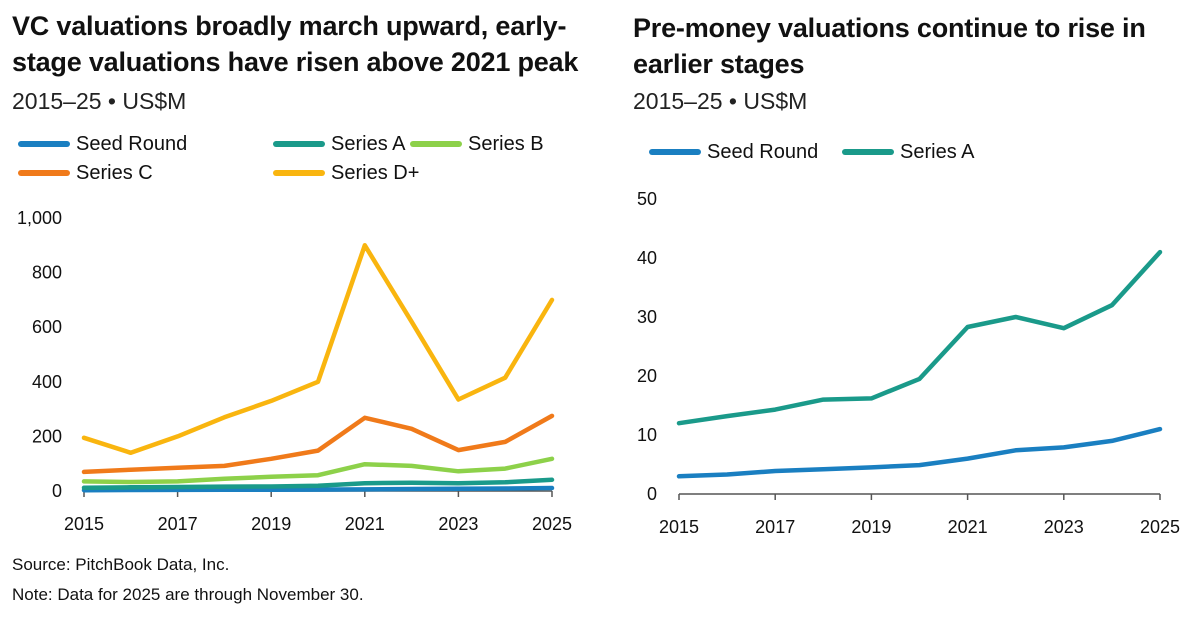  What do you see at coordinates (375, 172) in the screenshot?
I see `legend-label: Series D+` at bounding box center [375, 172].